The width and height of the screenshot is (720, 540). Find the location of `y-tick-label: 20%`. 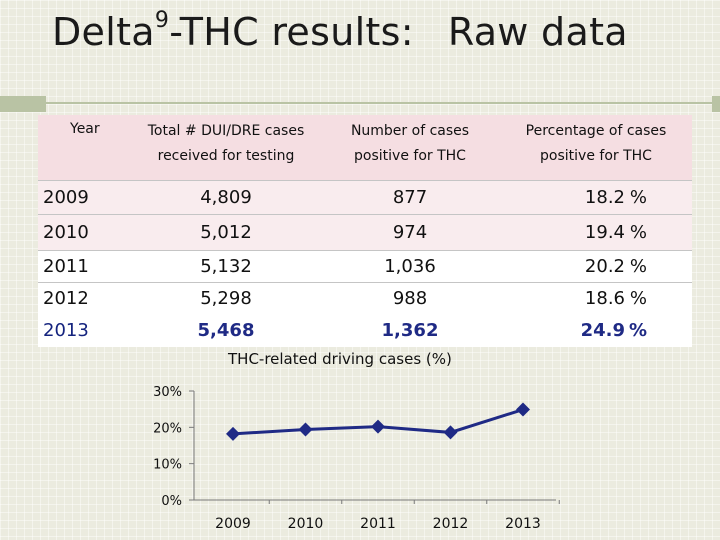

y-tick-label: 20% is located at coordinates (167, 428).